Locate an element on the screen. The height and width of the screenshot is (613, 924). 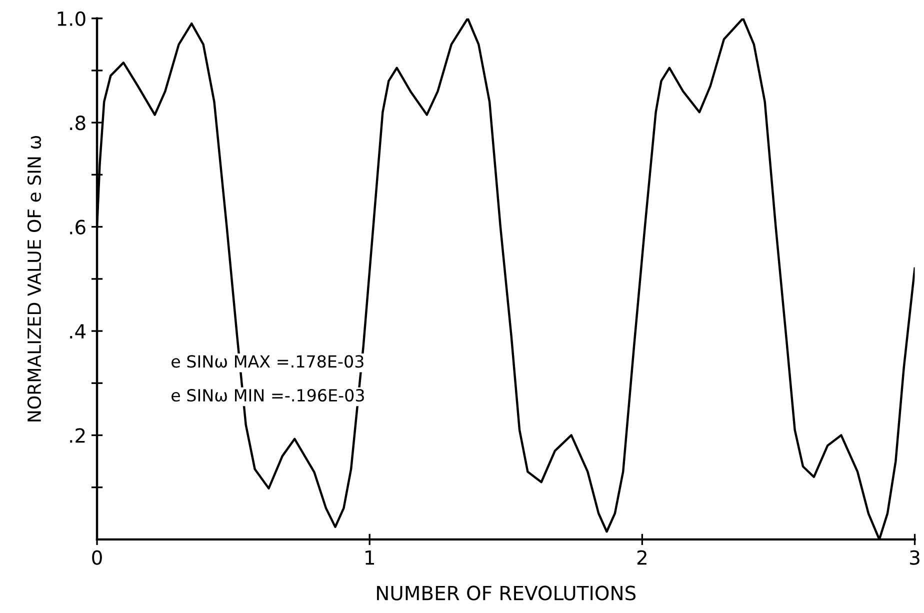
annotation: e SINω MAX =.178E-03 is located at coordinates (268, 361).